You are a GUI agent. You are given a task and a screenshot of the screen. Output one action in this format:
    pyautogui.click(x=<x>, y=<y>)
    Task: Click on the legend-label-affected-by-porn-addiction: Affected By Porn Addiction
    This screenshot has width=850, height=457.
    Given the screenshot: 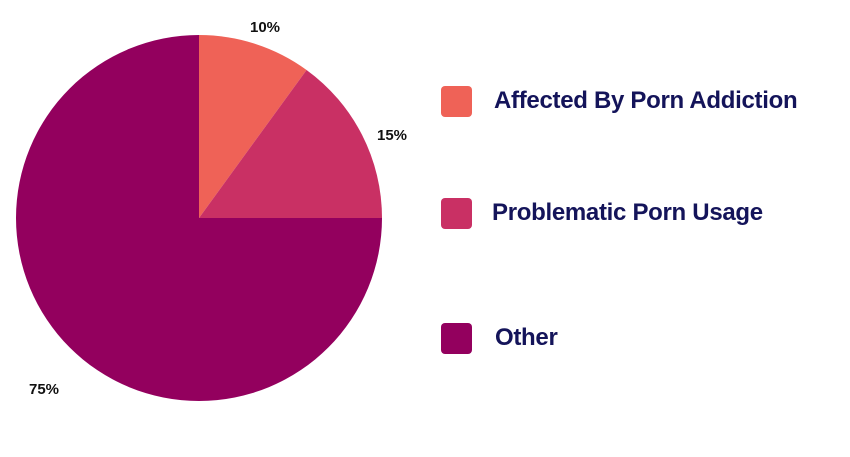 What is the action you would take?
    pyautogui.click(x=646, y=100)
    